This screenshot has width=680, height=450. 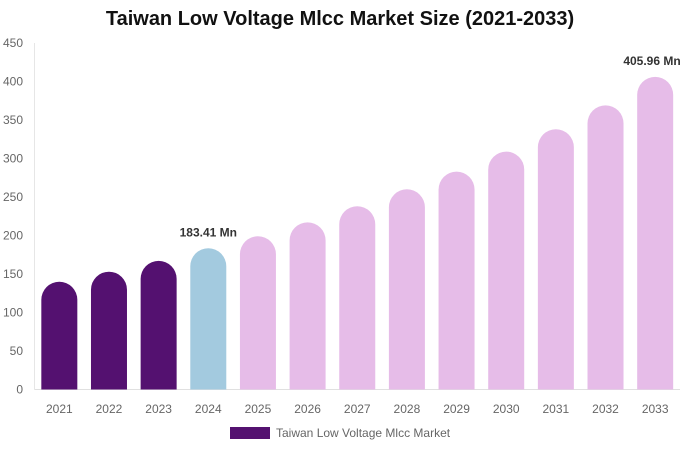 What do you see at coordinates (605, 247) in the screenshot?
I see `bar-2032` at bounding box center [605, 247].